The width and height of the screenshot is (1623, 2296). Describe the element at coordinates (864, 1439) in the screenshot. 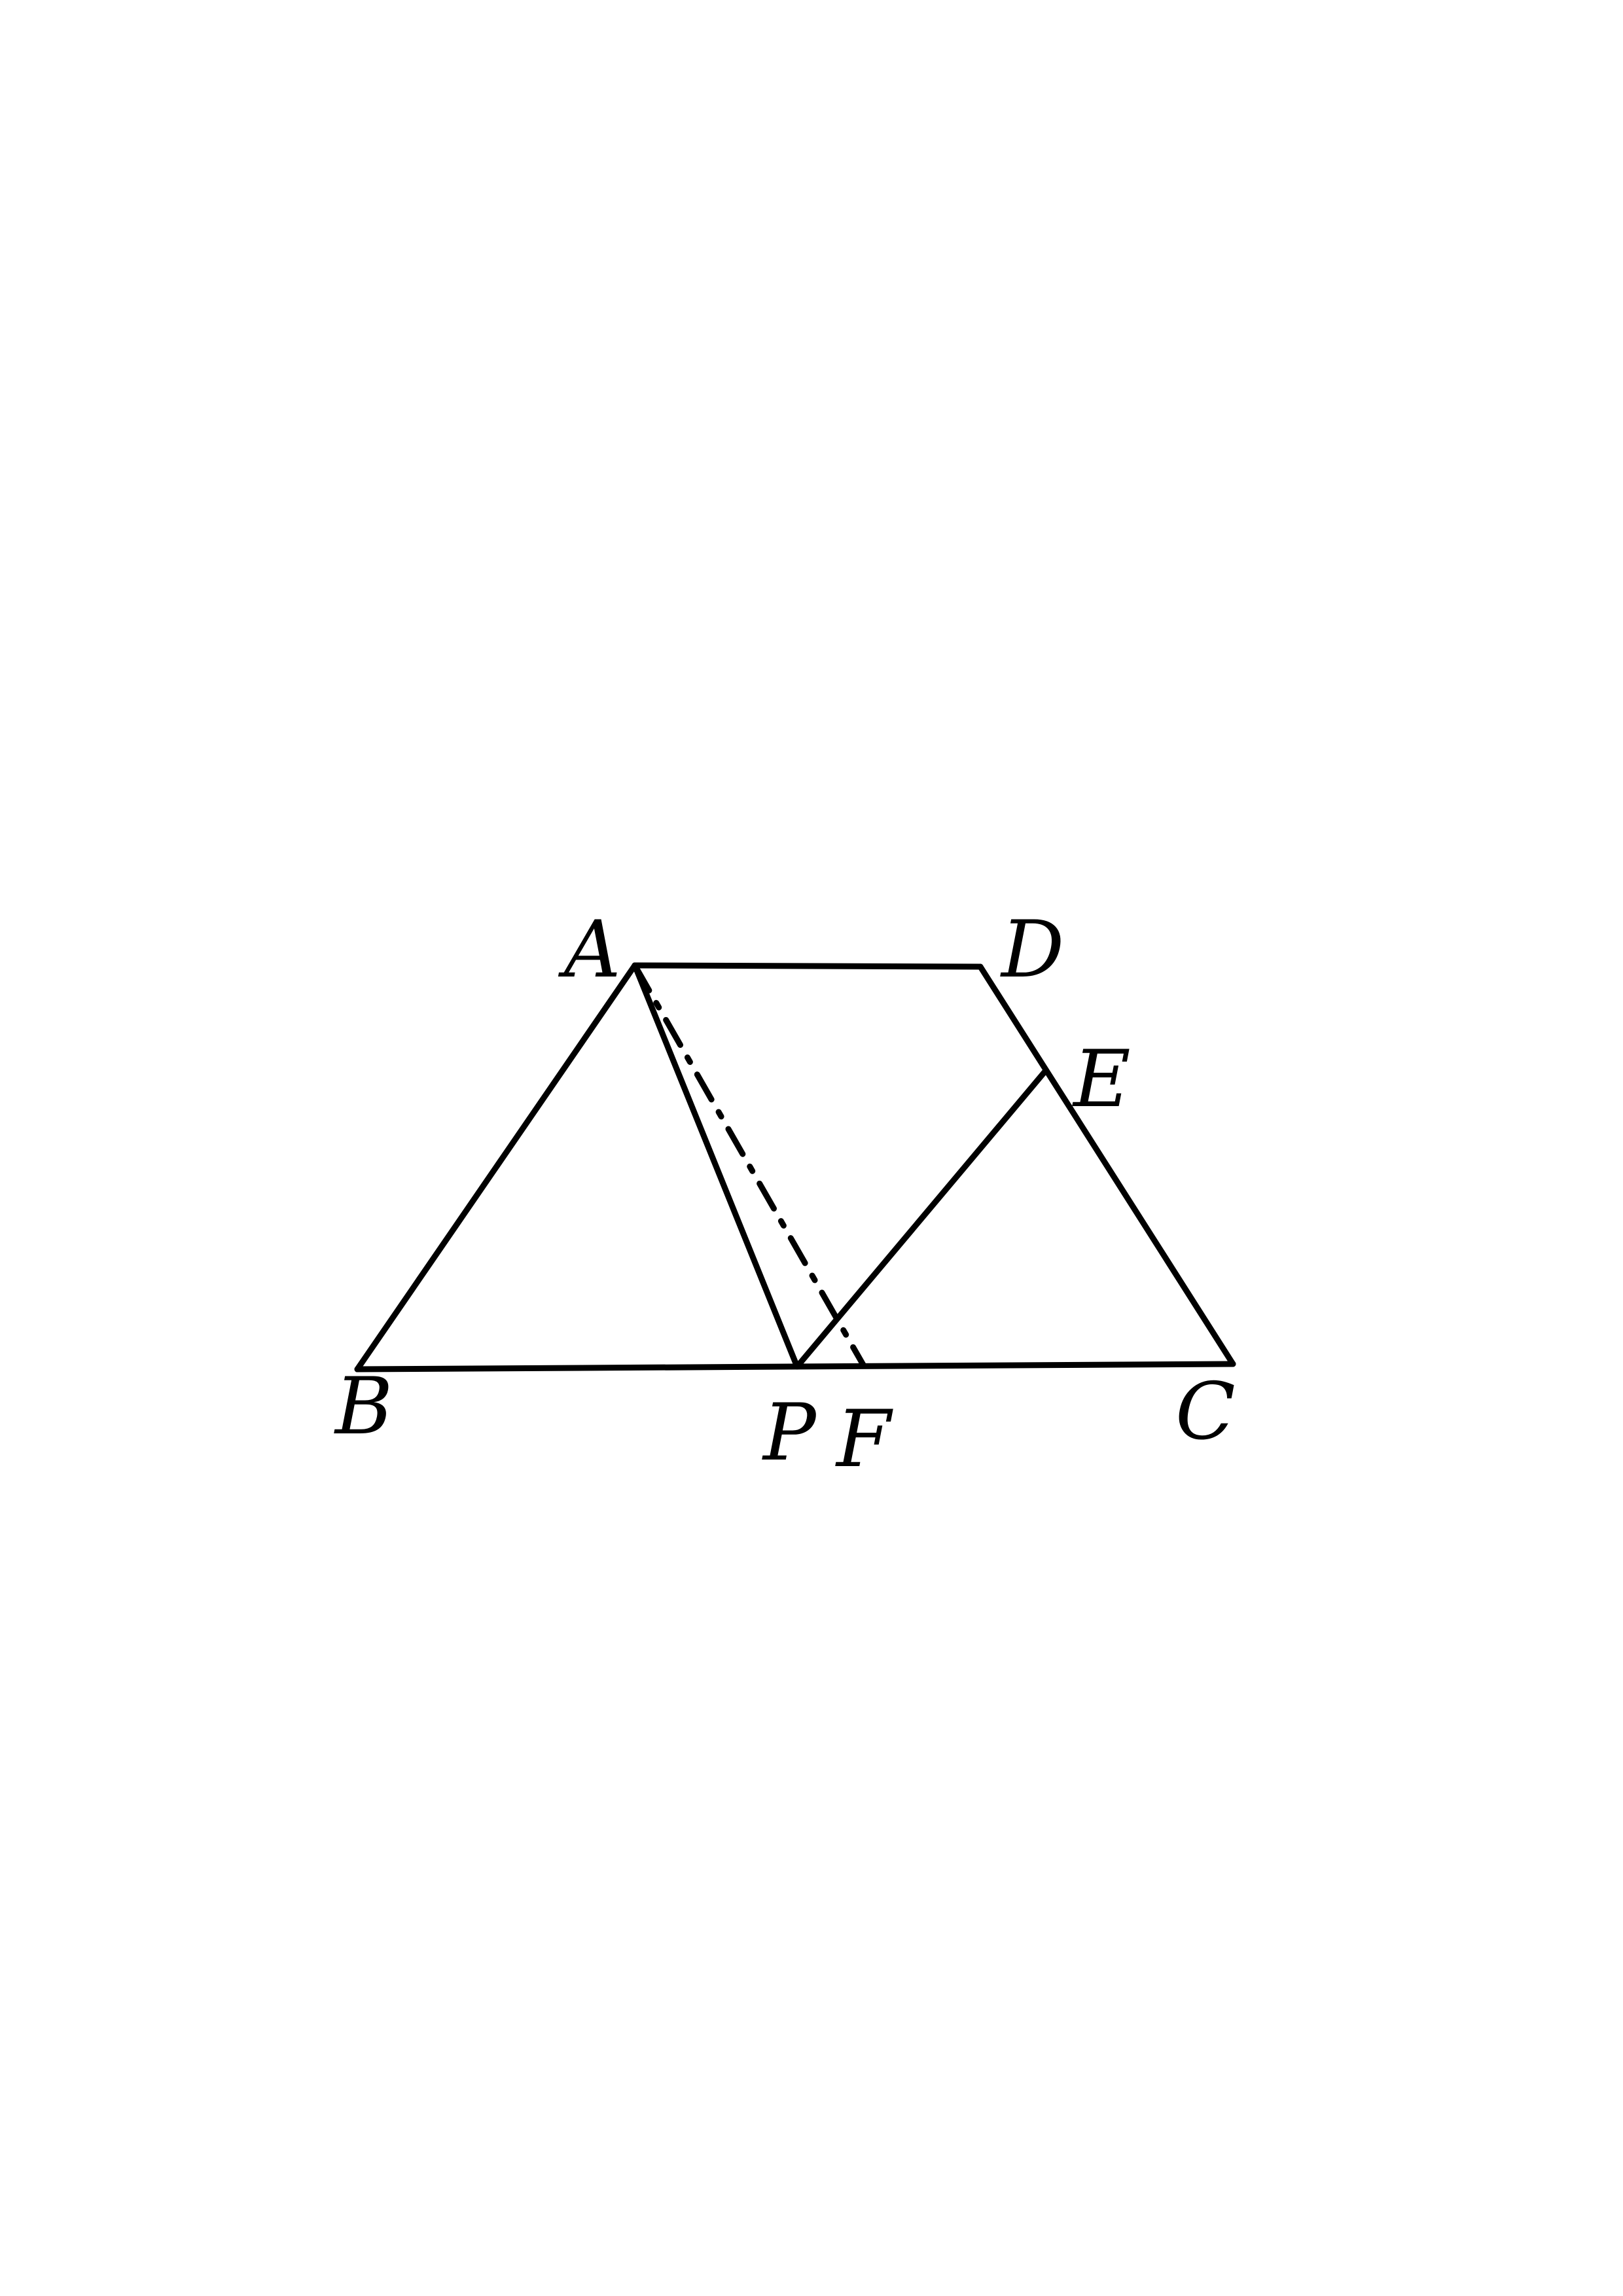

I see `point-label-F: F` at that location.